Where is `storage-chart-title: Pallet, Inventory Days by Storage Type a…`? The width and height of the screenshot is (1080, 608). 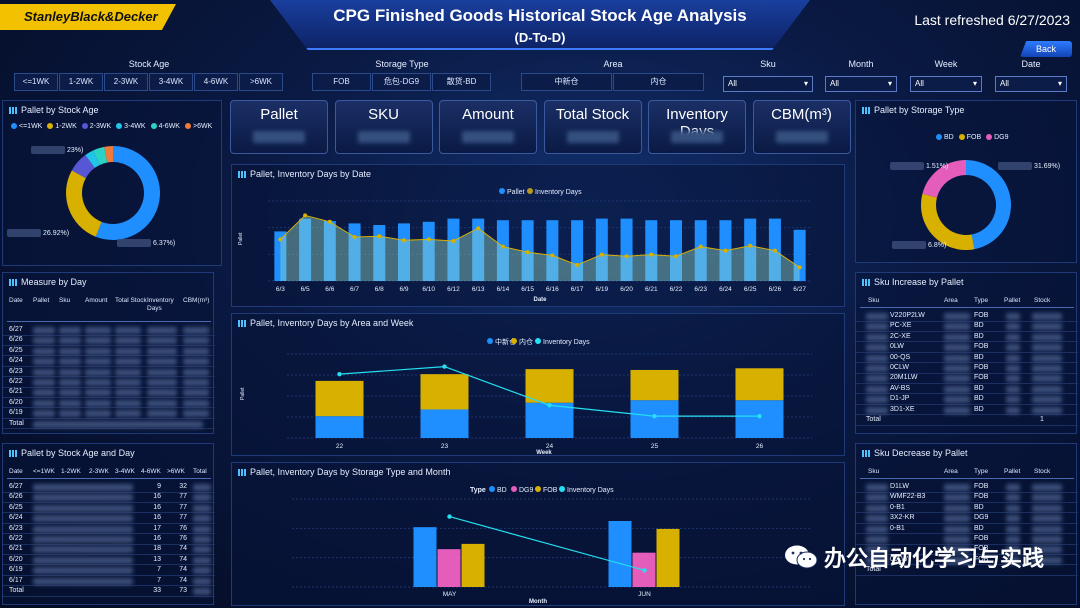 storage-chart-title: Pallet, Inventory Days by Storage Type a… is located at coordinates (350, 472).